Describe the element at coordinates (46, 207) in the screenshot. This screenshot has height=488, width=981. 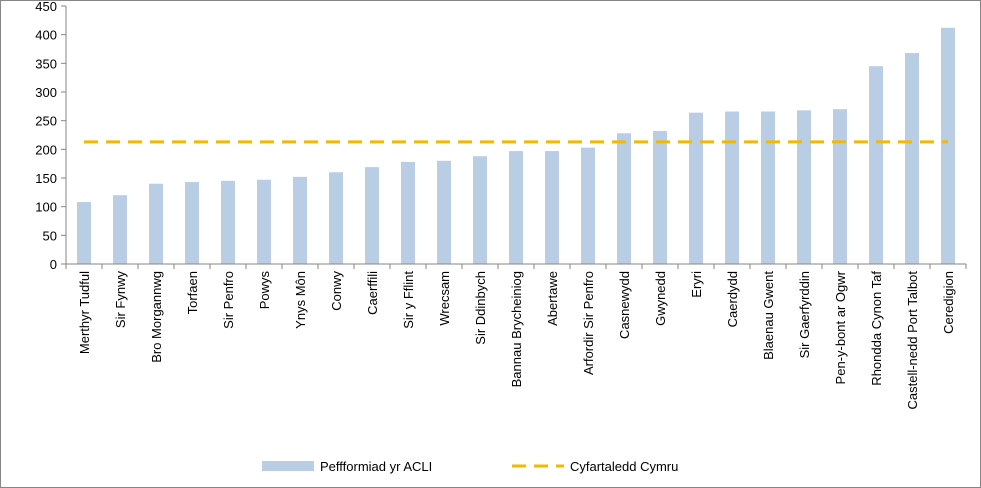
I see `y-tick-label: 100` at that location.